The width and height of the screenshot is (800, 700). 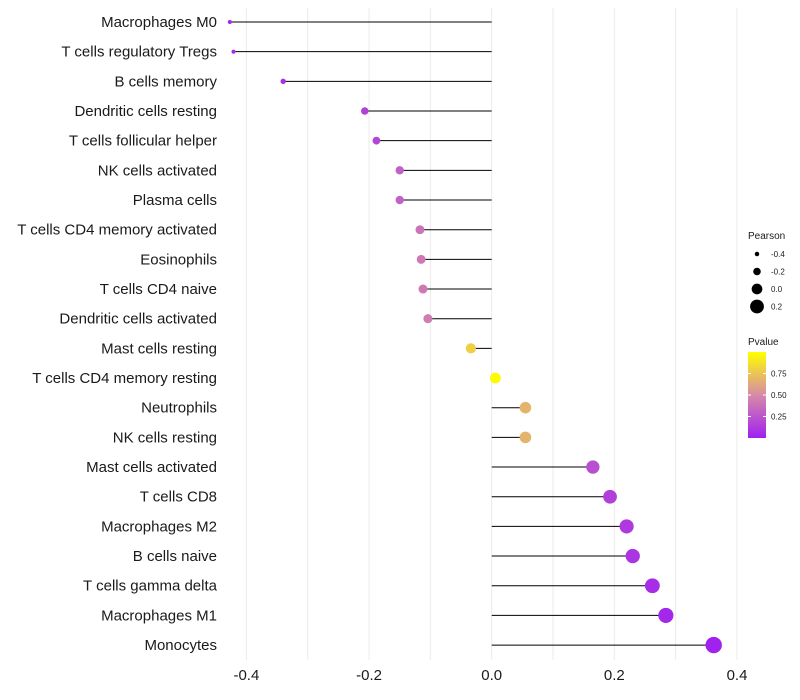 I want to click on color-legend-label-0: 0.25, so click(x=779, y=417).